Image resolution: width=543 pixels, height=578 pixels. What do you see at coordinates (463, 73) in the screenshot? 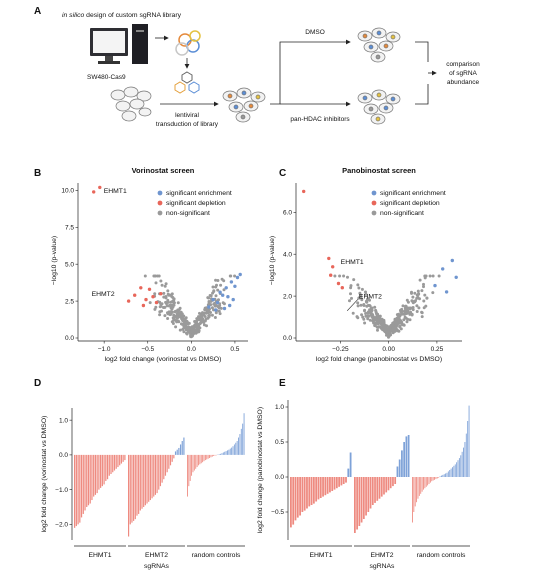
I see `result-label-2: of sgRNA` at bounding box center [463, 73].